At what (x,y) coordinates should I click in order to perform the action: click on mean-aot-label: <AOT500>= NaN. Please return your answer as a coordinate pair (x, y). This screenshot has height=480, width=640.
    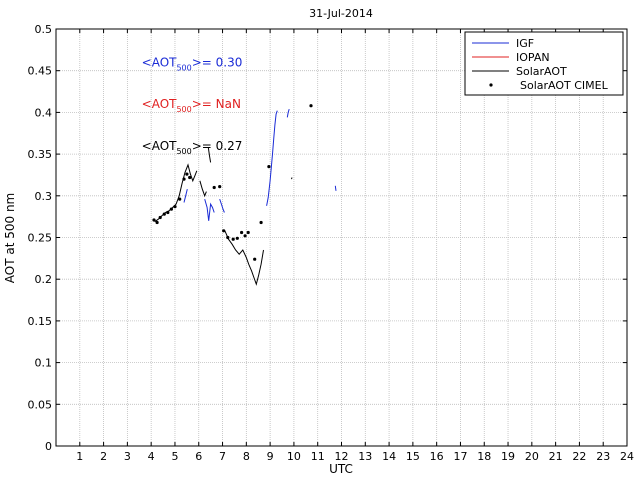
    Looking at the image, I should click on (191, 105).